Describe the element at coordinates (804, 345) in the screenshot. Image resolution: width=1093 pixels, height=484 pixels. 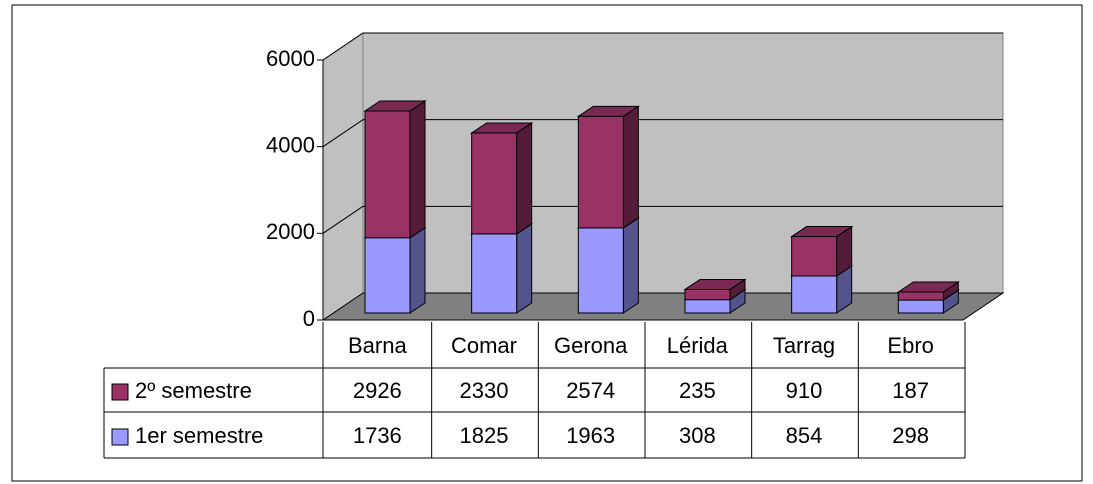
I see `x-tick-label: Tarrag` at that location.